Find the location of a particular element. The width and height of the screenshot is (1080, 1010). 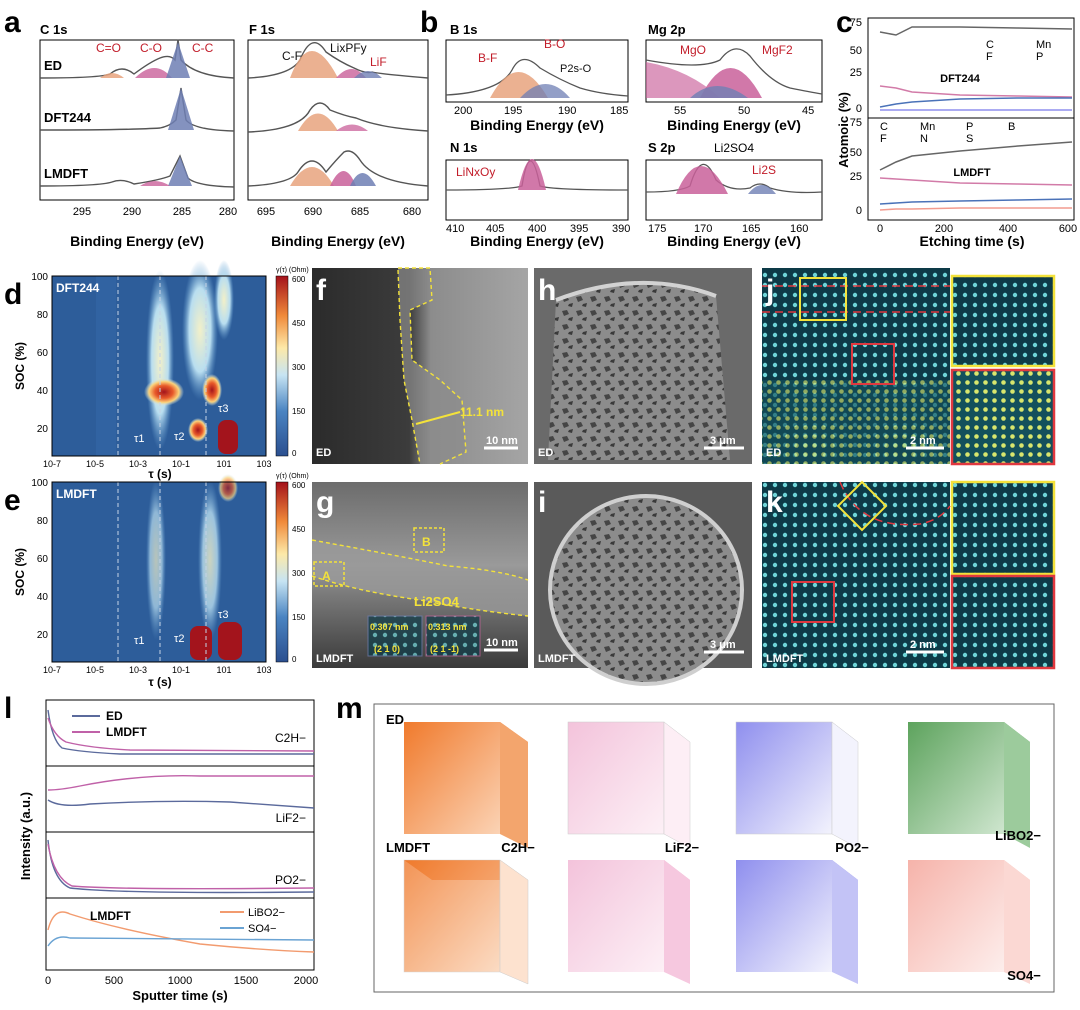

l-legend-libo2: LiBO2− is located at coordinates (266, 913).